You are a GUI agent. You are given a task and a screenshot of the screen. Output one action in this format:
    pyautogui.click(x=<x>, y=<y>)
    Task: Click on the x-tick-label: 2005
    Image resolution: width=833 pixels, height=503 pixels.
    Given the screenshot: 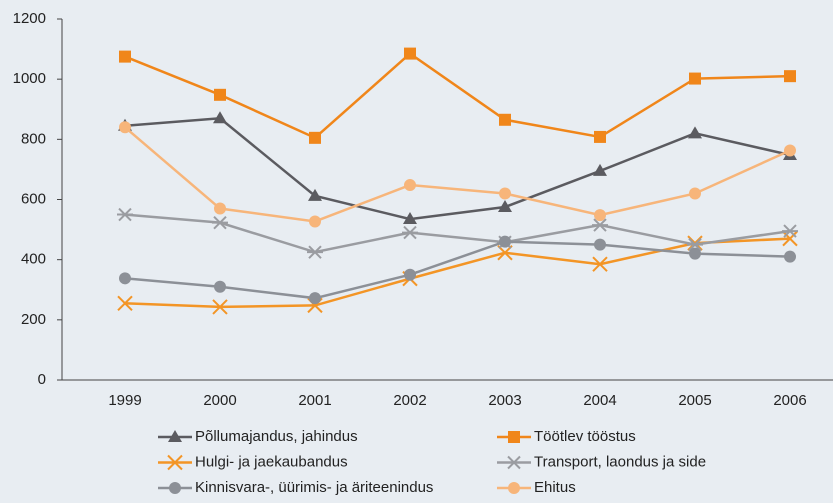 What is the action you would take?
    pyautogui.click(x=694, y=400)
    